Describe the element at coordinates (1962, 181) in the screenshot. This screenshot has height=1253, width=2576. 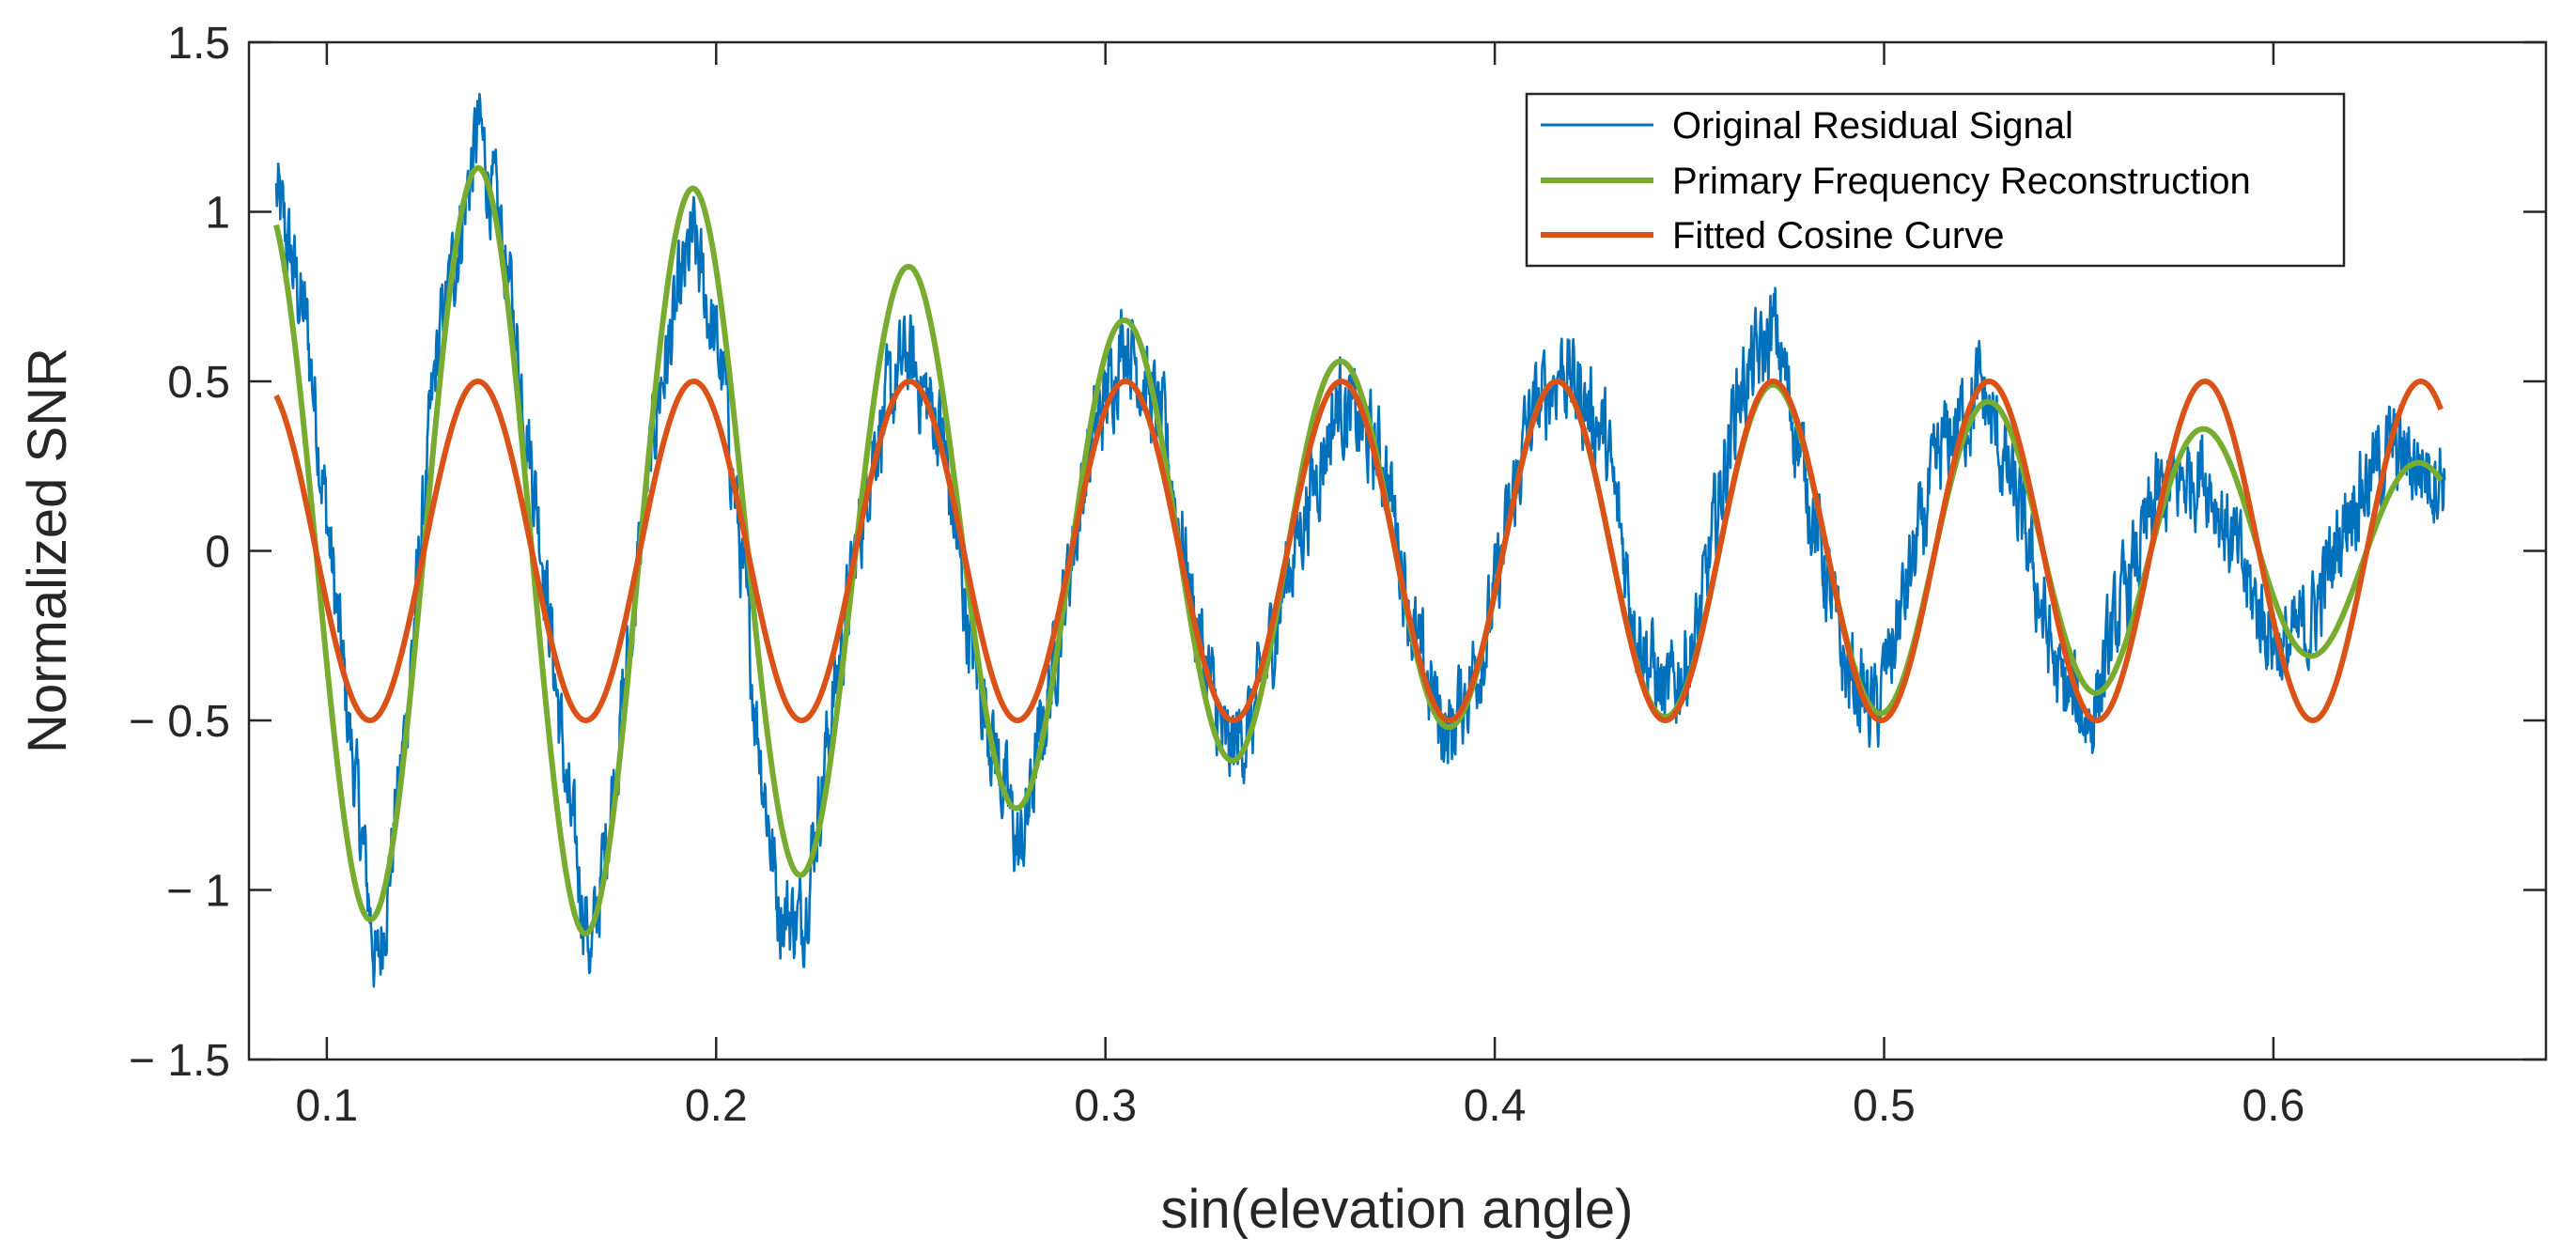
I see `legend-label-primary: Primary Frequency Reconstruction` at that location.